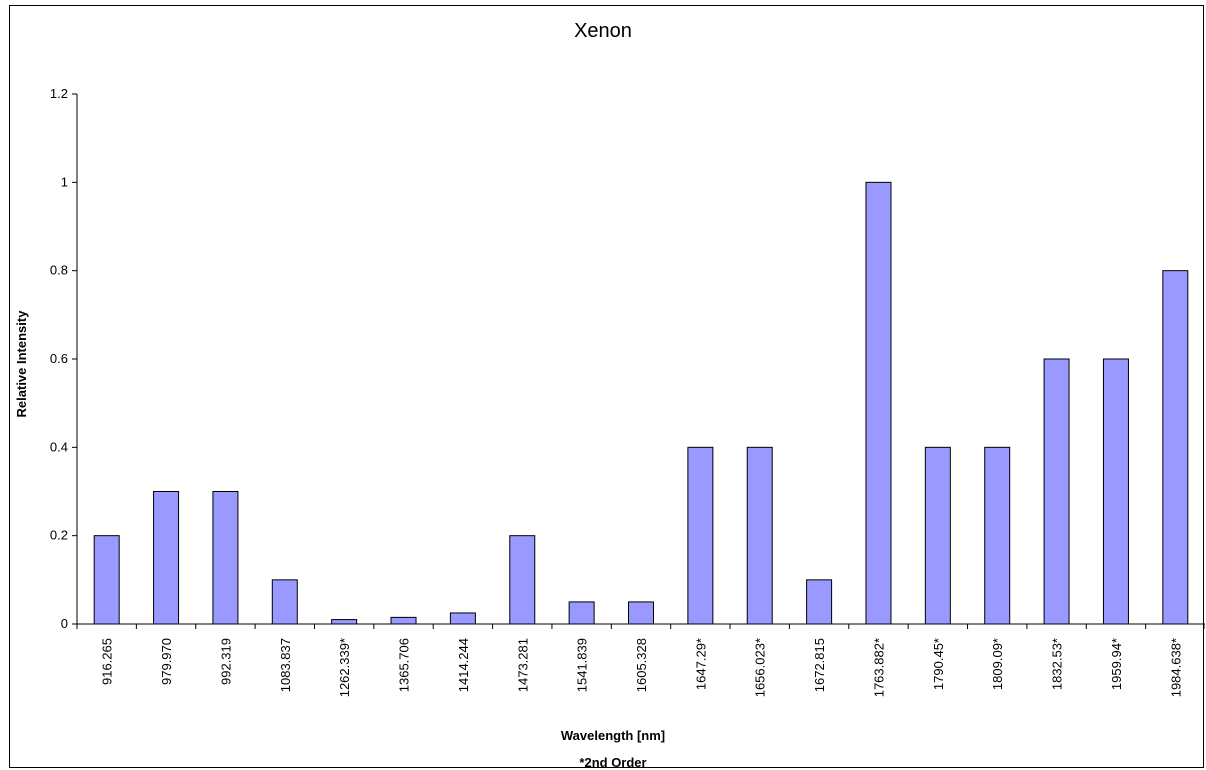 The height and width of the screenshot is (770, 1206). What do you see at coordinates (106, 580) in the screenshot?
I see `bar-916.265` at bounding box center [106, 580].